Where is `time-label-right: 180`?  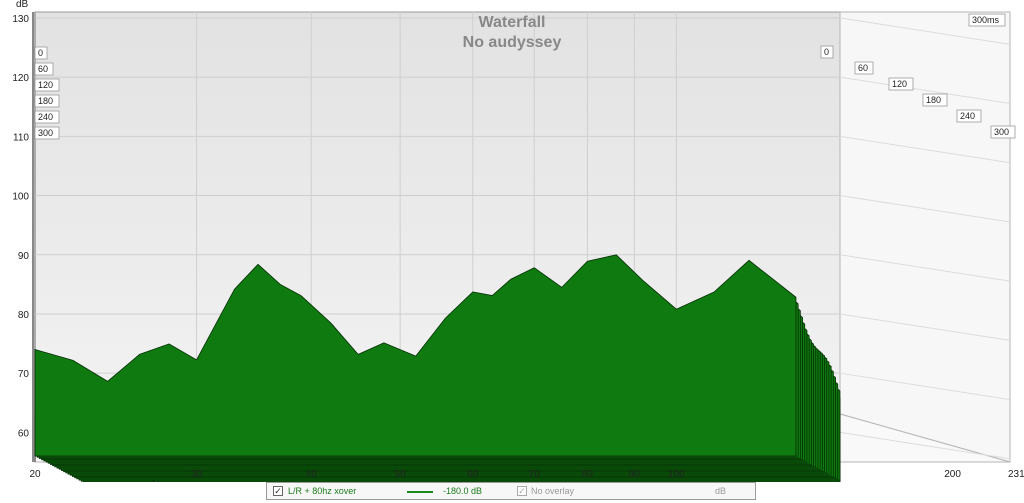 time-label-right: 180 is located at coordinates (935, 100).